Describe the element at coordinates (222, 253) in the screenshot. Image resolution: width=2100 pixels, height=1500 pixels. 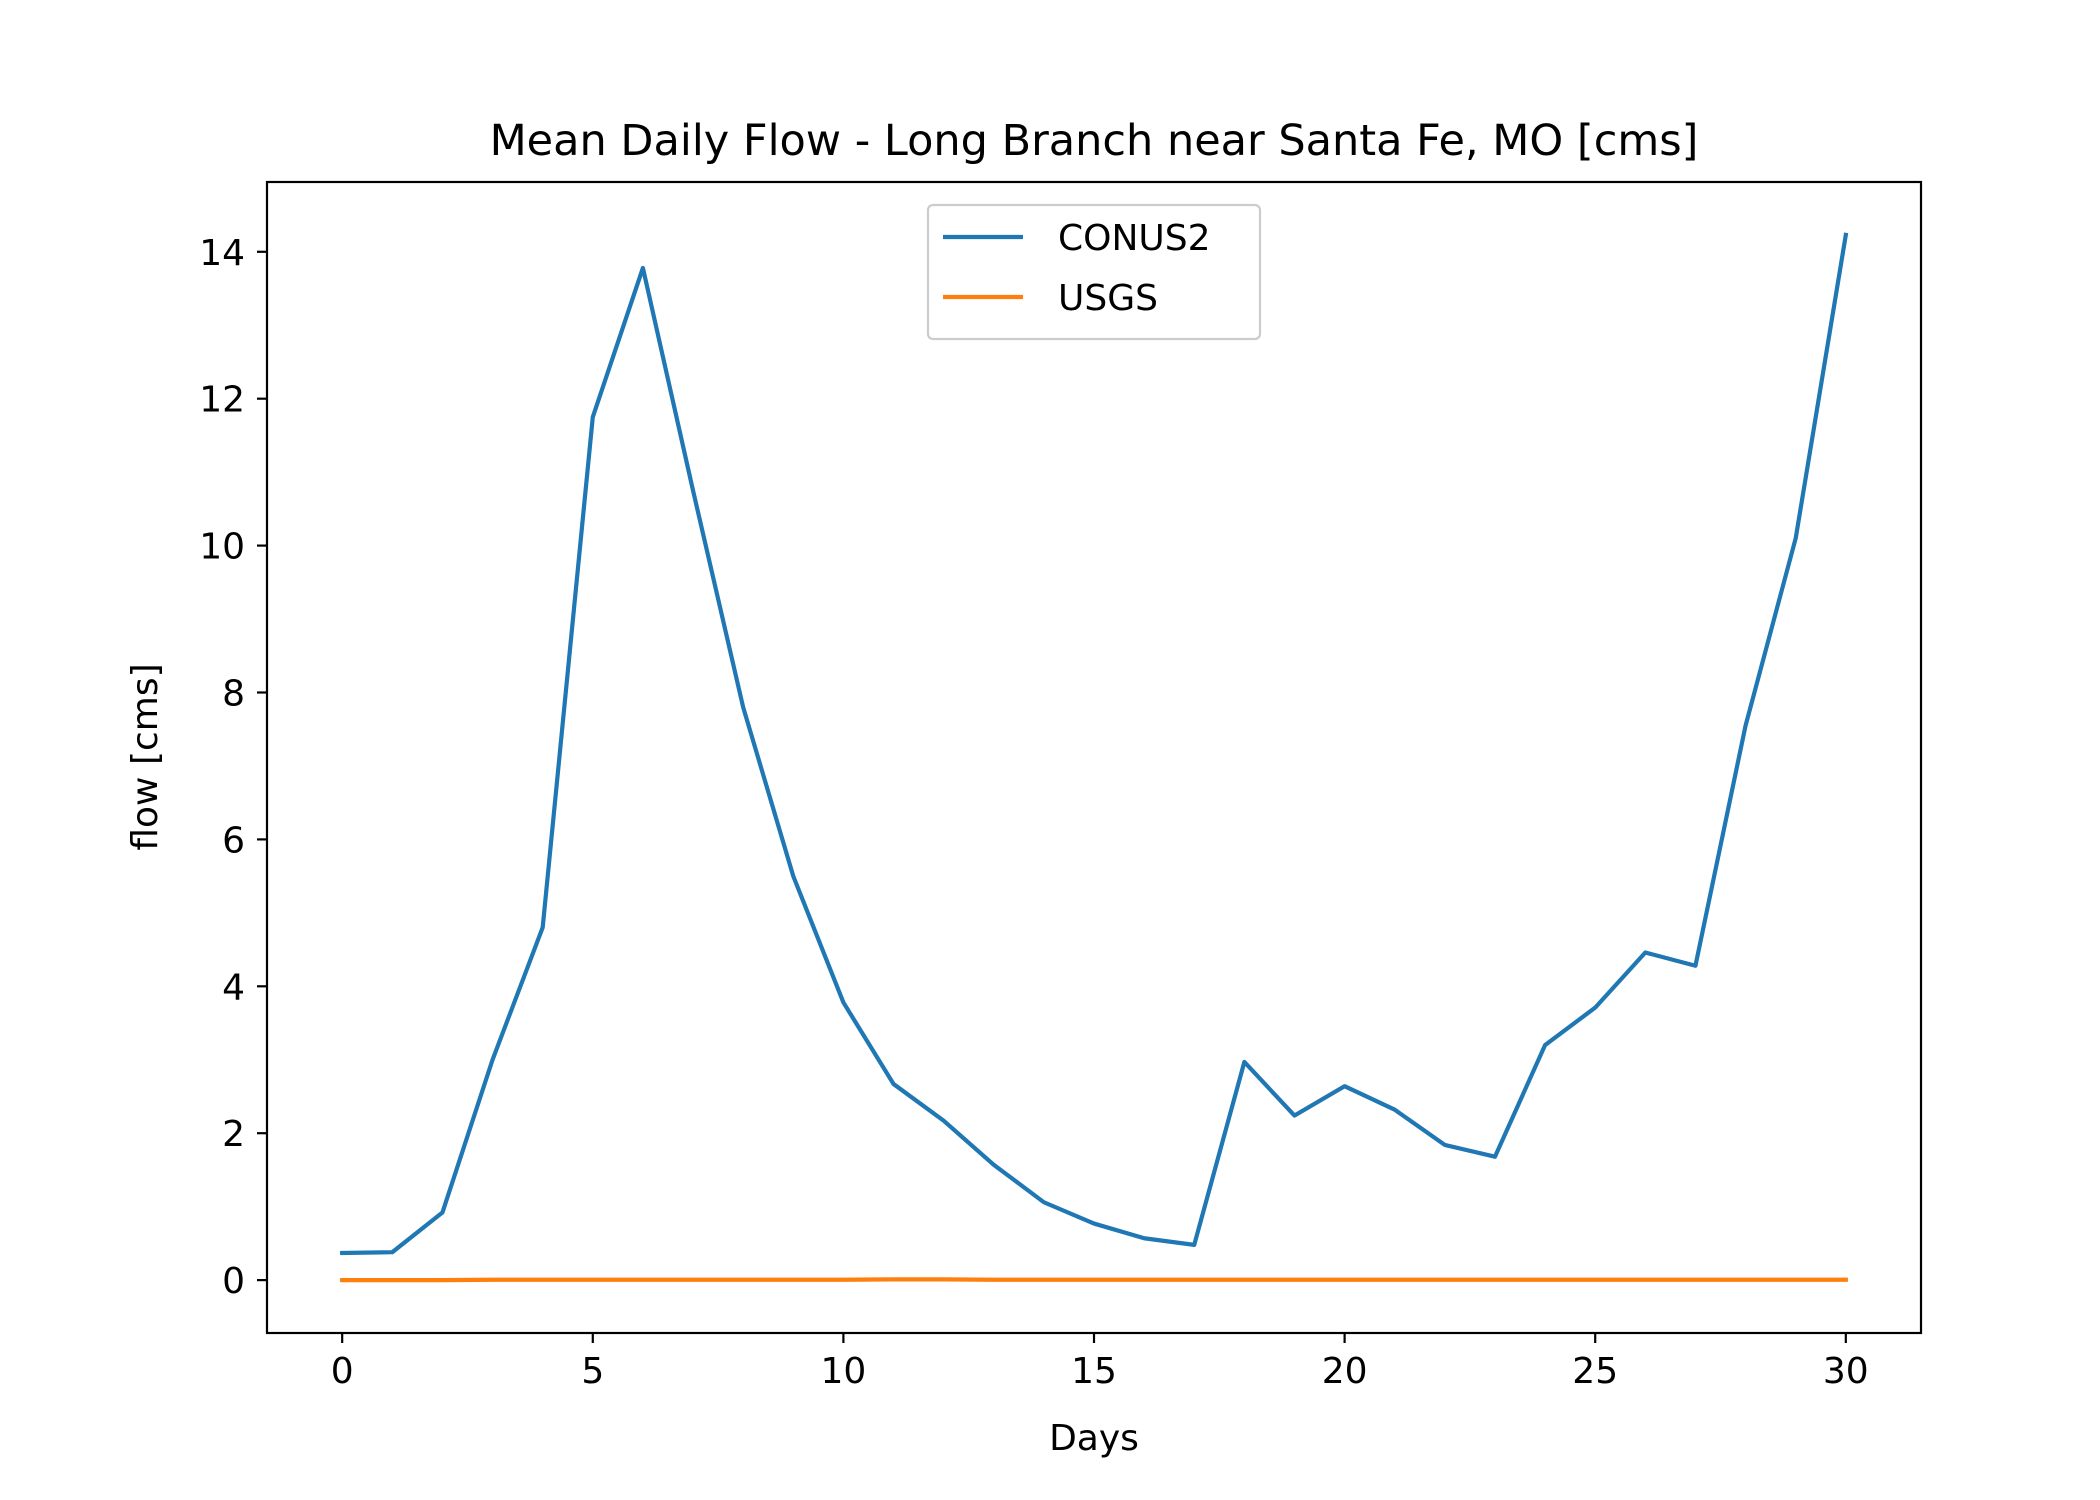
I see `y-tick-label: 14` at that location.